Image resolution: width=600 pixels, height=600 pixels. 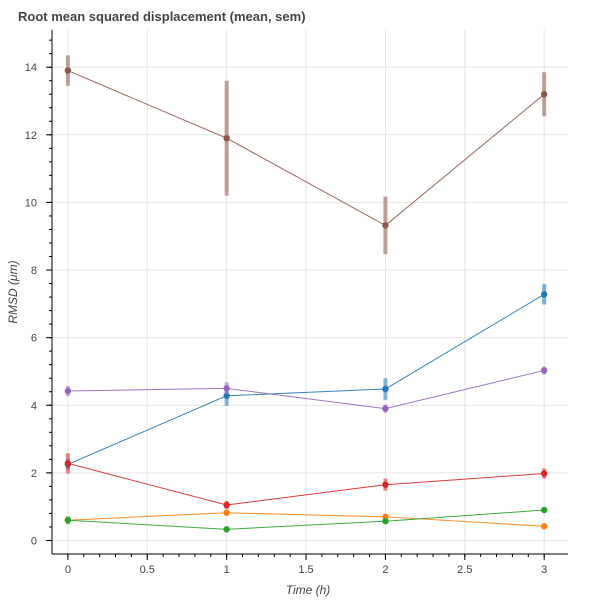 What do you see at coordinates (31, 136) in the screenshot?
I see `y-tick-label: 12` at bounding box center [31, 136].